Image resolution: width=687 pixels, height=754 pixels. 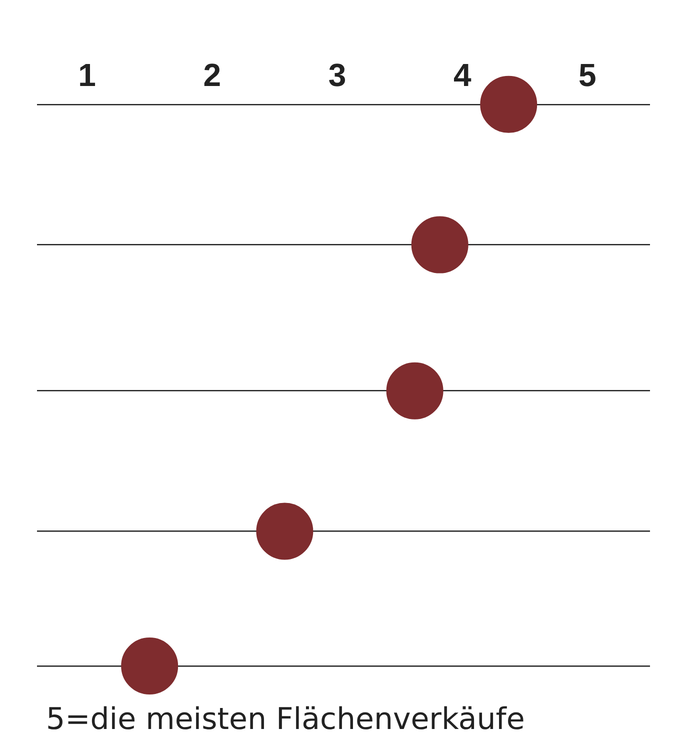 What do you see at coordinates (212, 75) in the screenshot?
I see `x-tick-label: 2` at bounding box center [212, 75].